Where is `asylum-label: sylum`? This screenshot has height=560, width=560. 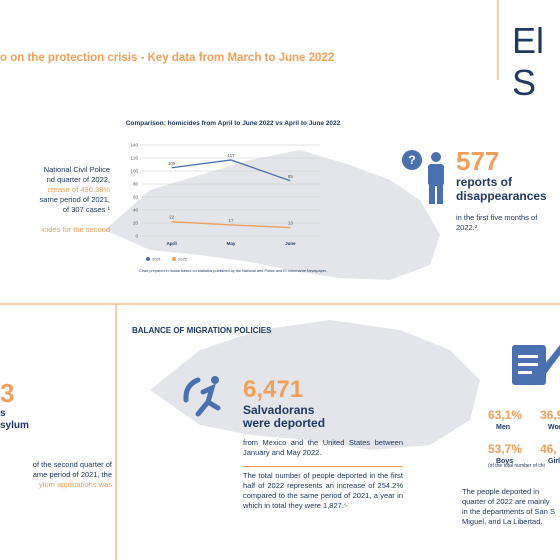 asylum-label: sylum is located at coordinates (14, 425).